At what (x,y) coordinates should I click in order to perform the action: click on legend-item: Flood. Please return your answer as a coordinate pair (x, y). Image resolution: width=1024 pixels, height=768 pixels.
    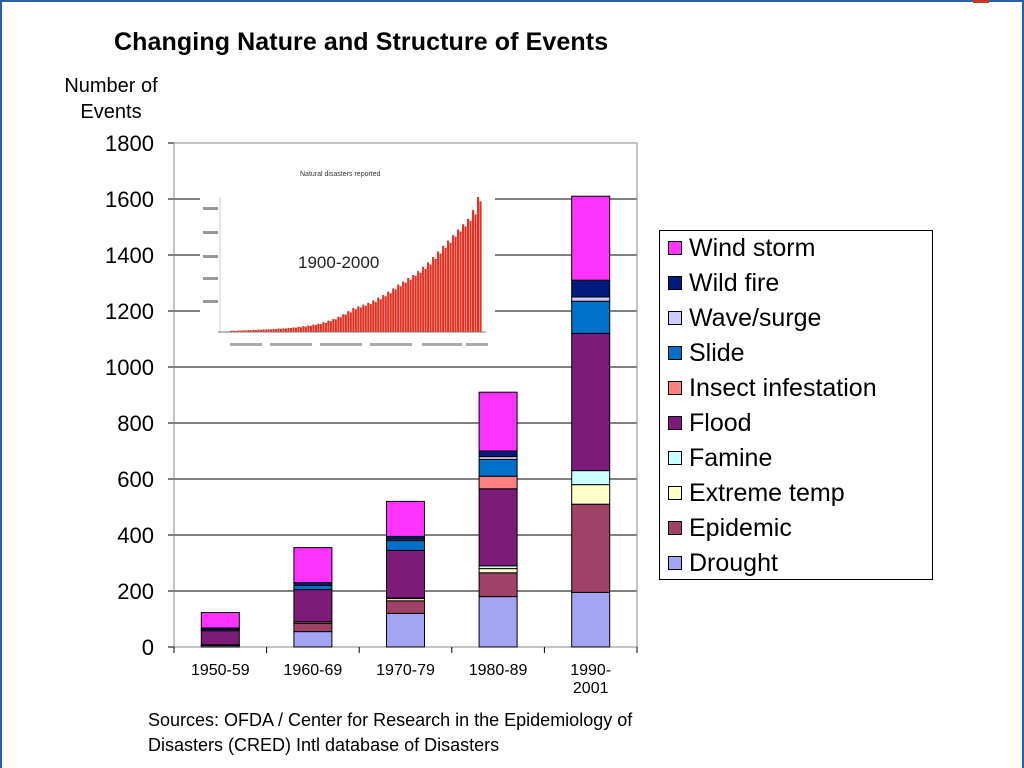
    Looking at the image, I should click on (710, 423).